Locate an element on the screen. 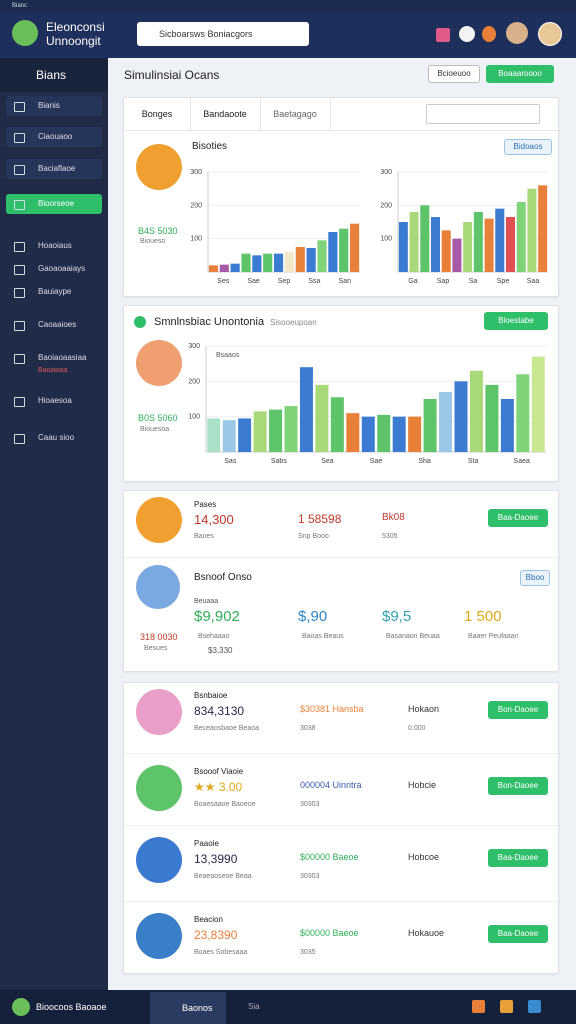  menu-label: Bauiaype is located at coordinates (55, 291).